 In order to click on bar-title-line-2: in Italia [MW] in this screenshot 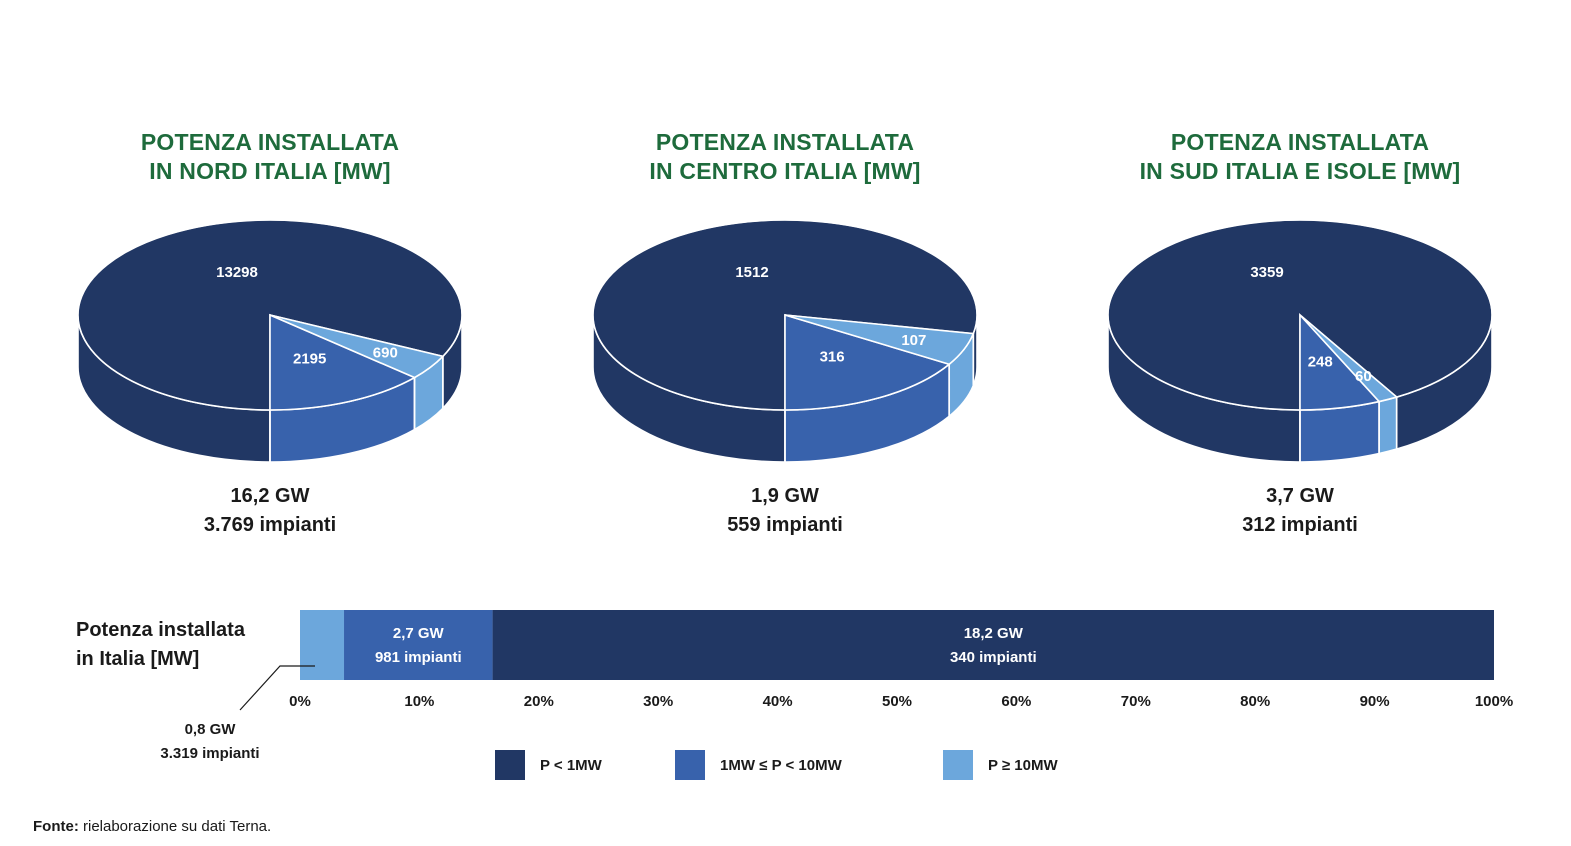, I will do `click(138, 659)`.